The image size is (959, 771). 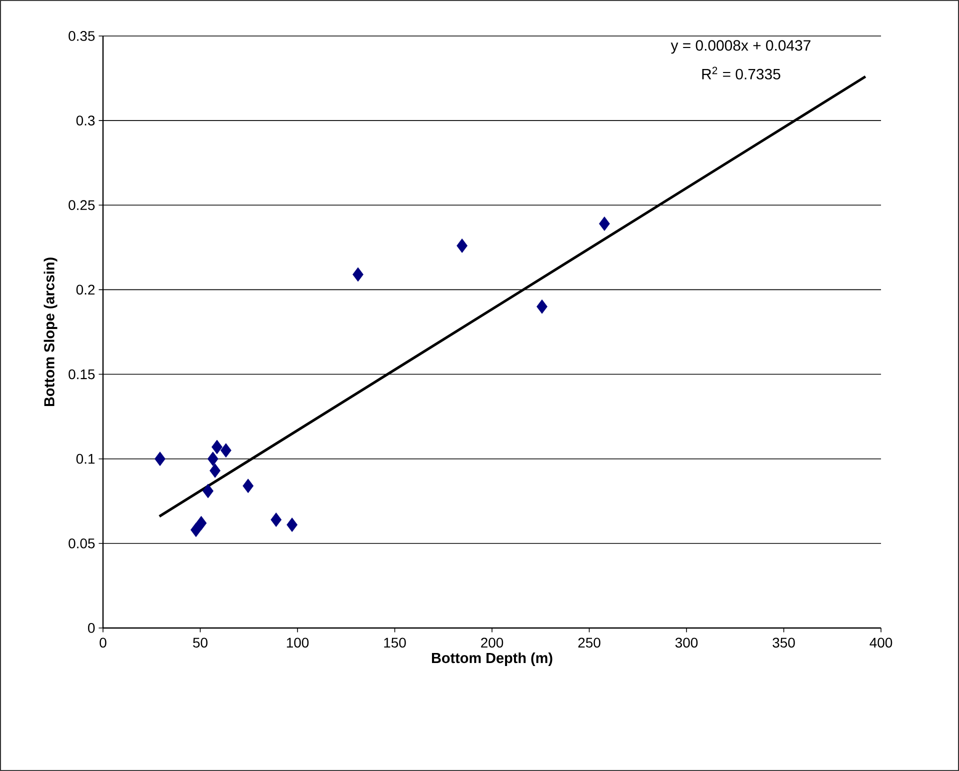 I want to click on y-axis-title: Bottom Slope (arcsin), so click(x=51, y=332).